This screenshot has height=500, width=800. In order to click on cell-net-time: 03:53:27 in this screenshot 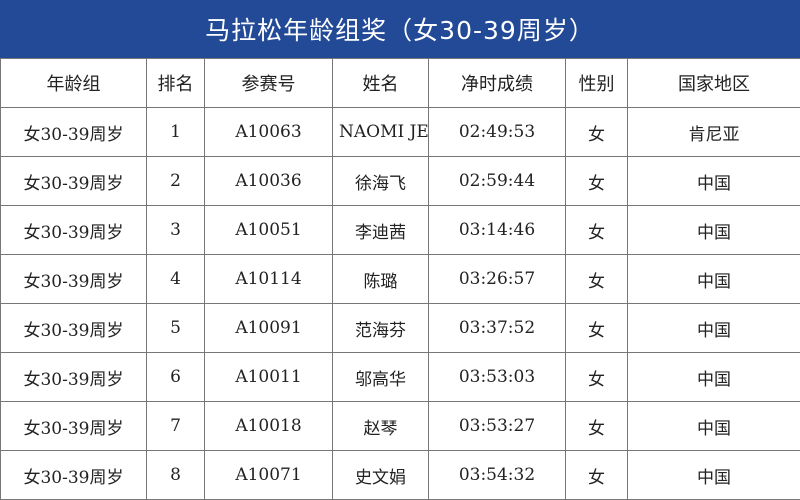, I will do `click(497, 426)`.